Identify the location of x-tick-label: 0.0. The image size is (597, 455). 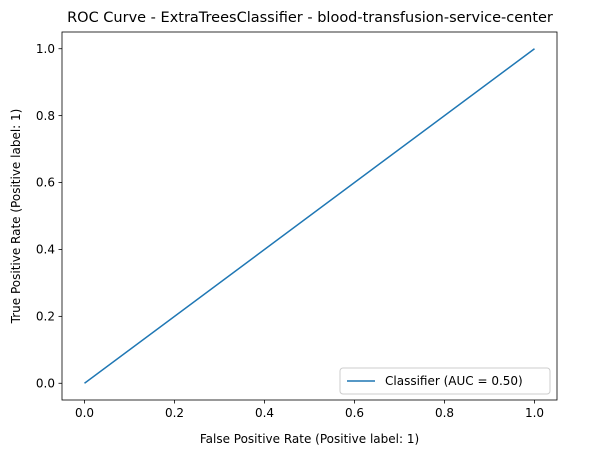
(84, 413).